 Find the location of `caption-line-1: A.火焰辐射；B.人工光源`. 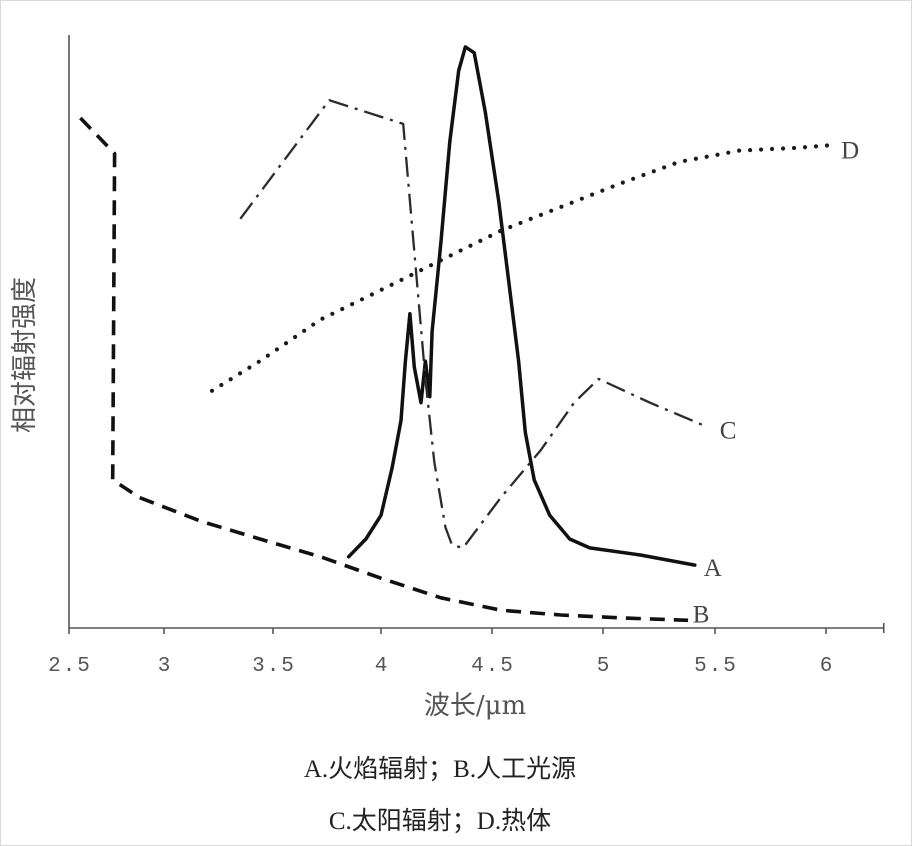

caption-line-1: A.火焰辐射；B.人工光源 is located at coordinates (440, 769).